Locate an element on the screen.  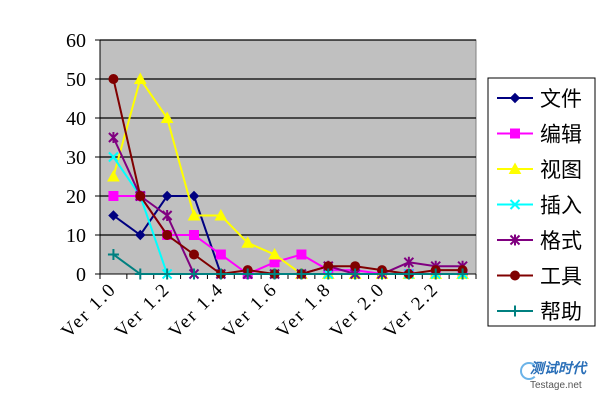
legend-label: 文件 is located at coordinates (561, 99).